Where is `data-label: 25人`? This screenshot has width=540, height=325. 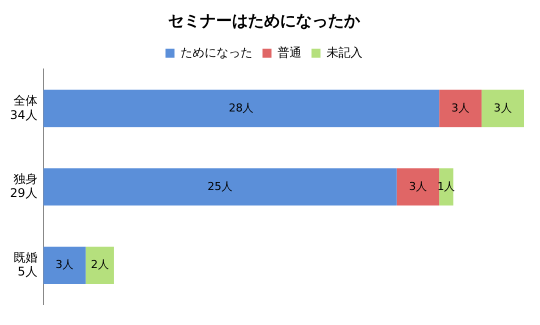
data-label: 25人 is located at coordinates (220, 186).